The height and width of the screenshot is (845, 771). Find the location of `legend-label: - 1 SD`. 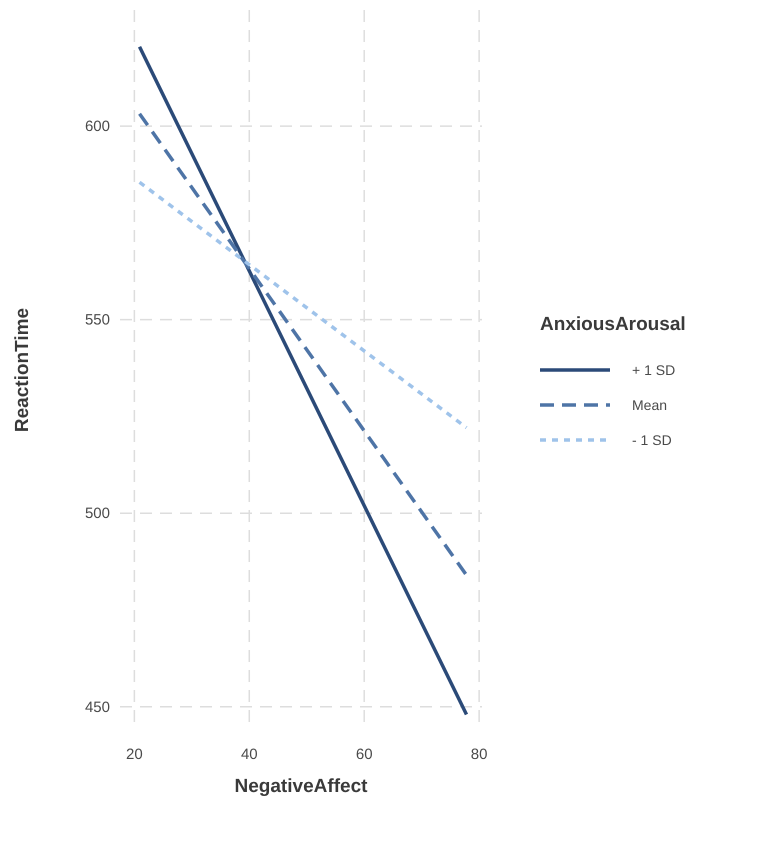

legend-label: - 1 SD is located at coordinates (652, 440).